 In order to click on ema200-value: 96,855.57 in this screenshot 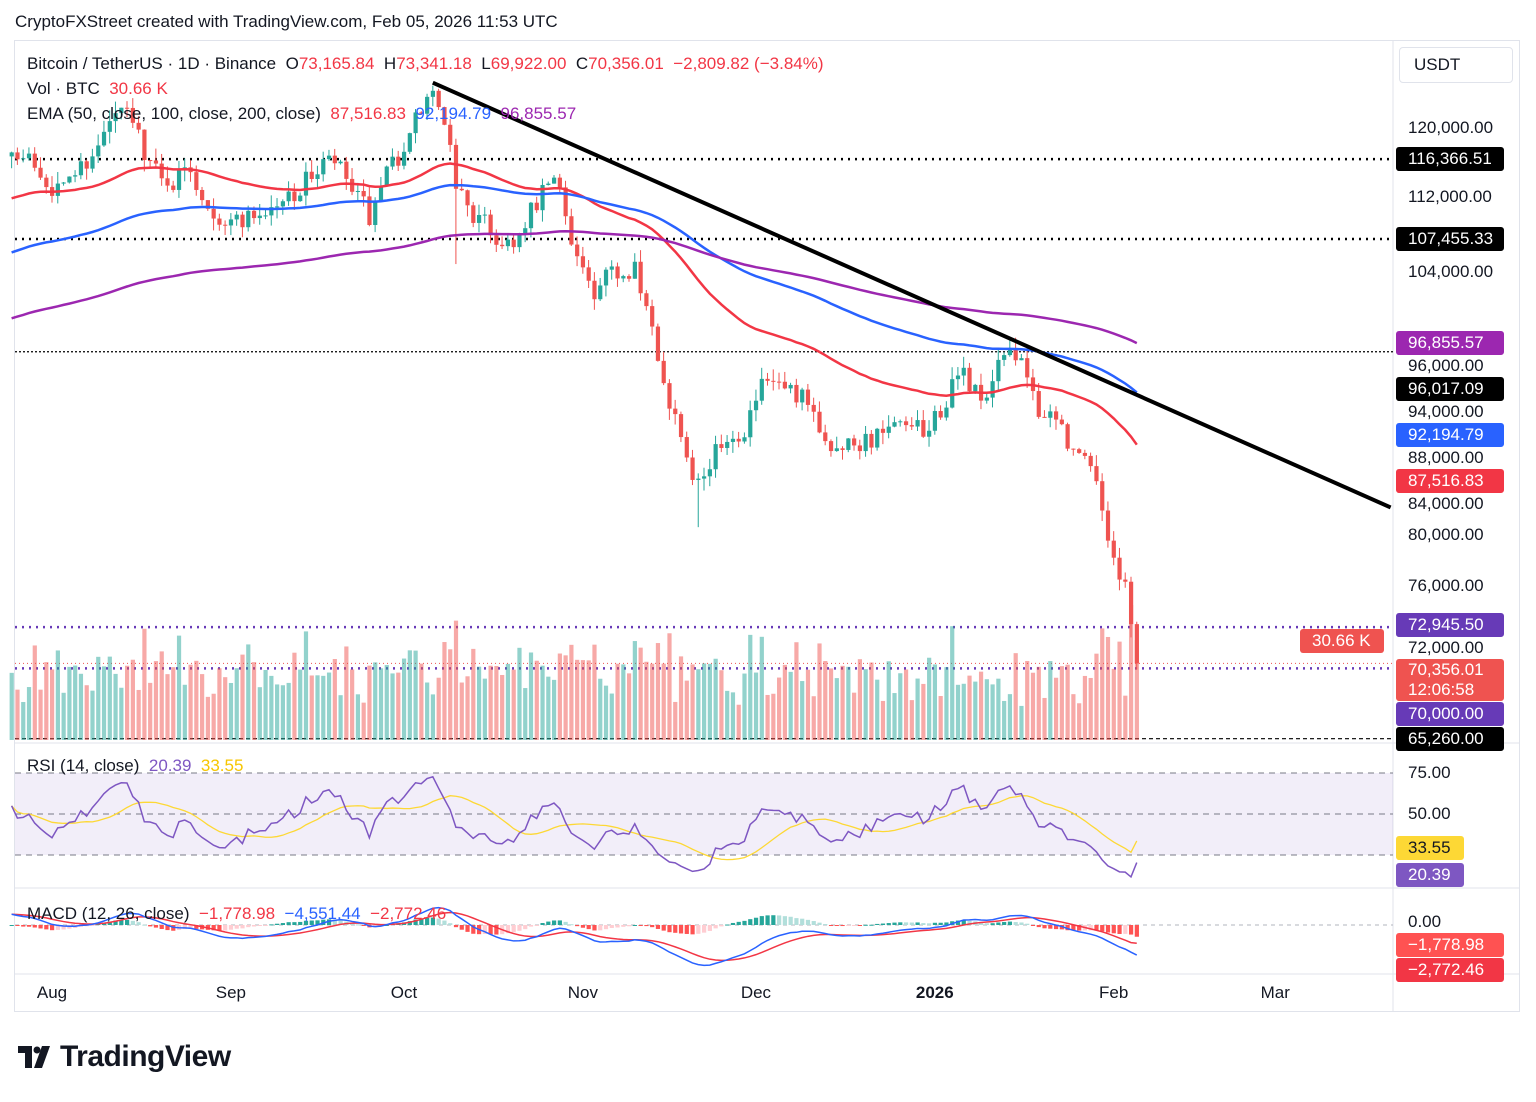, I will do `click(538, 113)`.